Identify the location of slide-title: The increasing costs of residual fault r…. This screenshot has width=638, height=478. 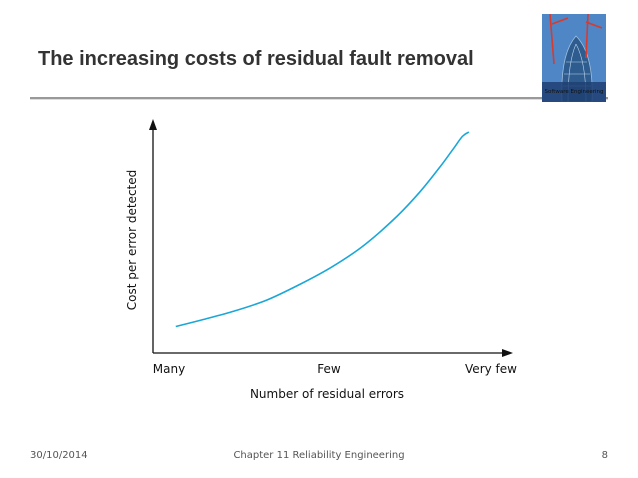
(256, 59).